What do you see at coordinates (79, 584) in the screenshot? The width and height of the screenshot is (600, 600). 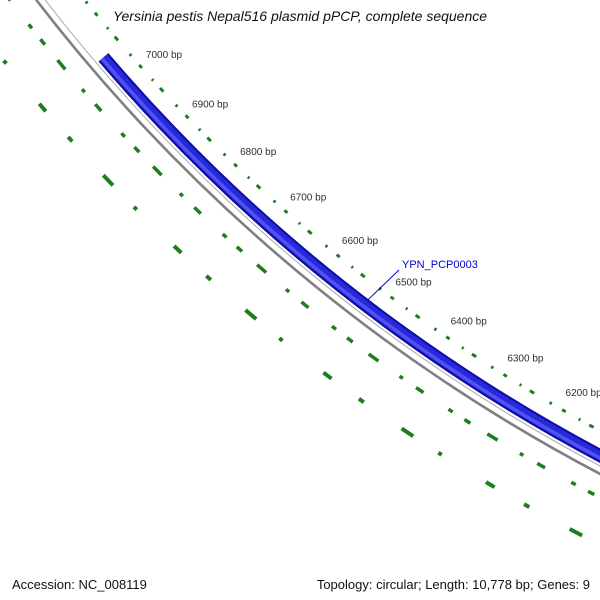 I see `accession-text: Accession: NC_008119` at bounding box center [79, 584].